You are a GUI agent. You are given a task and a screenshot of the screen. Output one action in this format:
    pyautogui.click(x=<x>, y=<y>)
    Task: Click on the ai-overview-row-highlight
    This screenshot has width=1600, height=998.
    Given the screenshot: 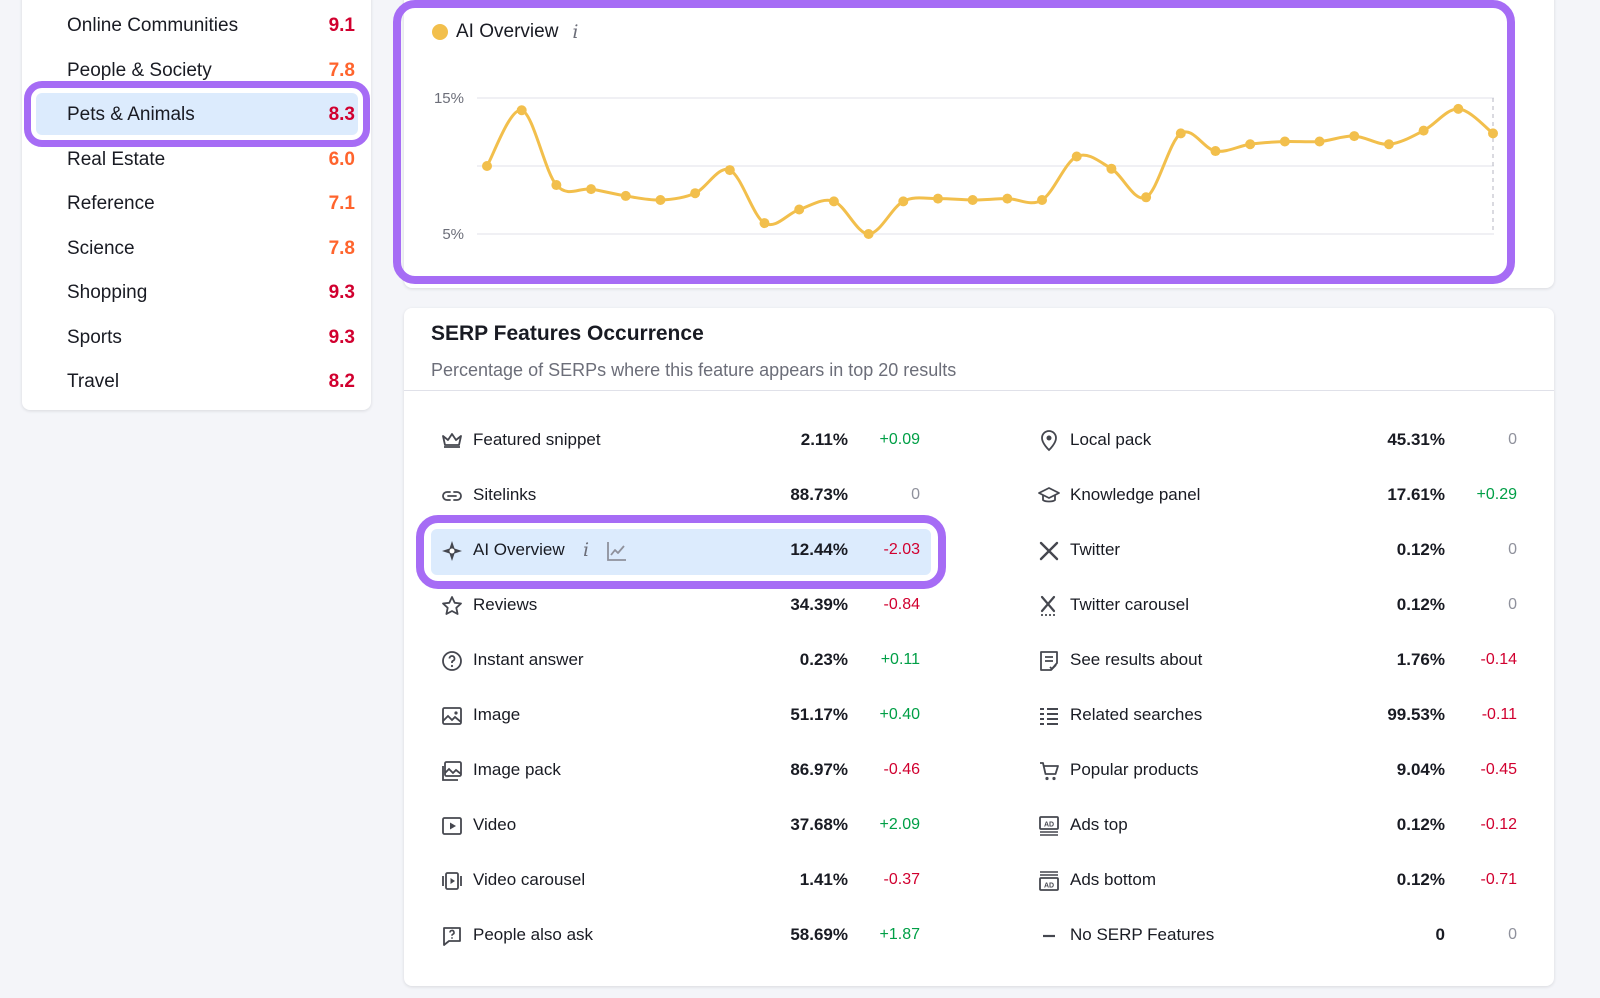 What is the action you would take?
    pyautogui.click(x=681, y=552)
    